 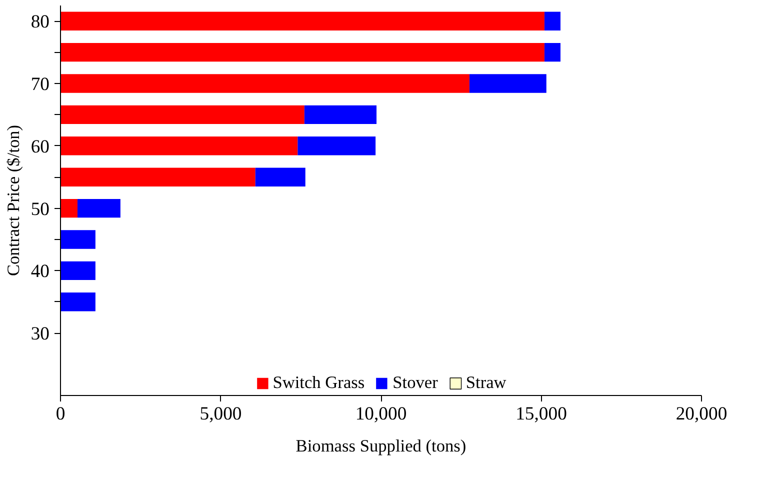 What do you see at coordinates (486, 383) in the screenshot?
I see `legend-label: Straw` at bounding box center [486, 383].